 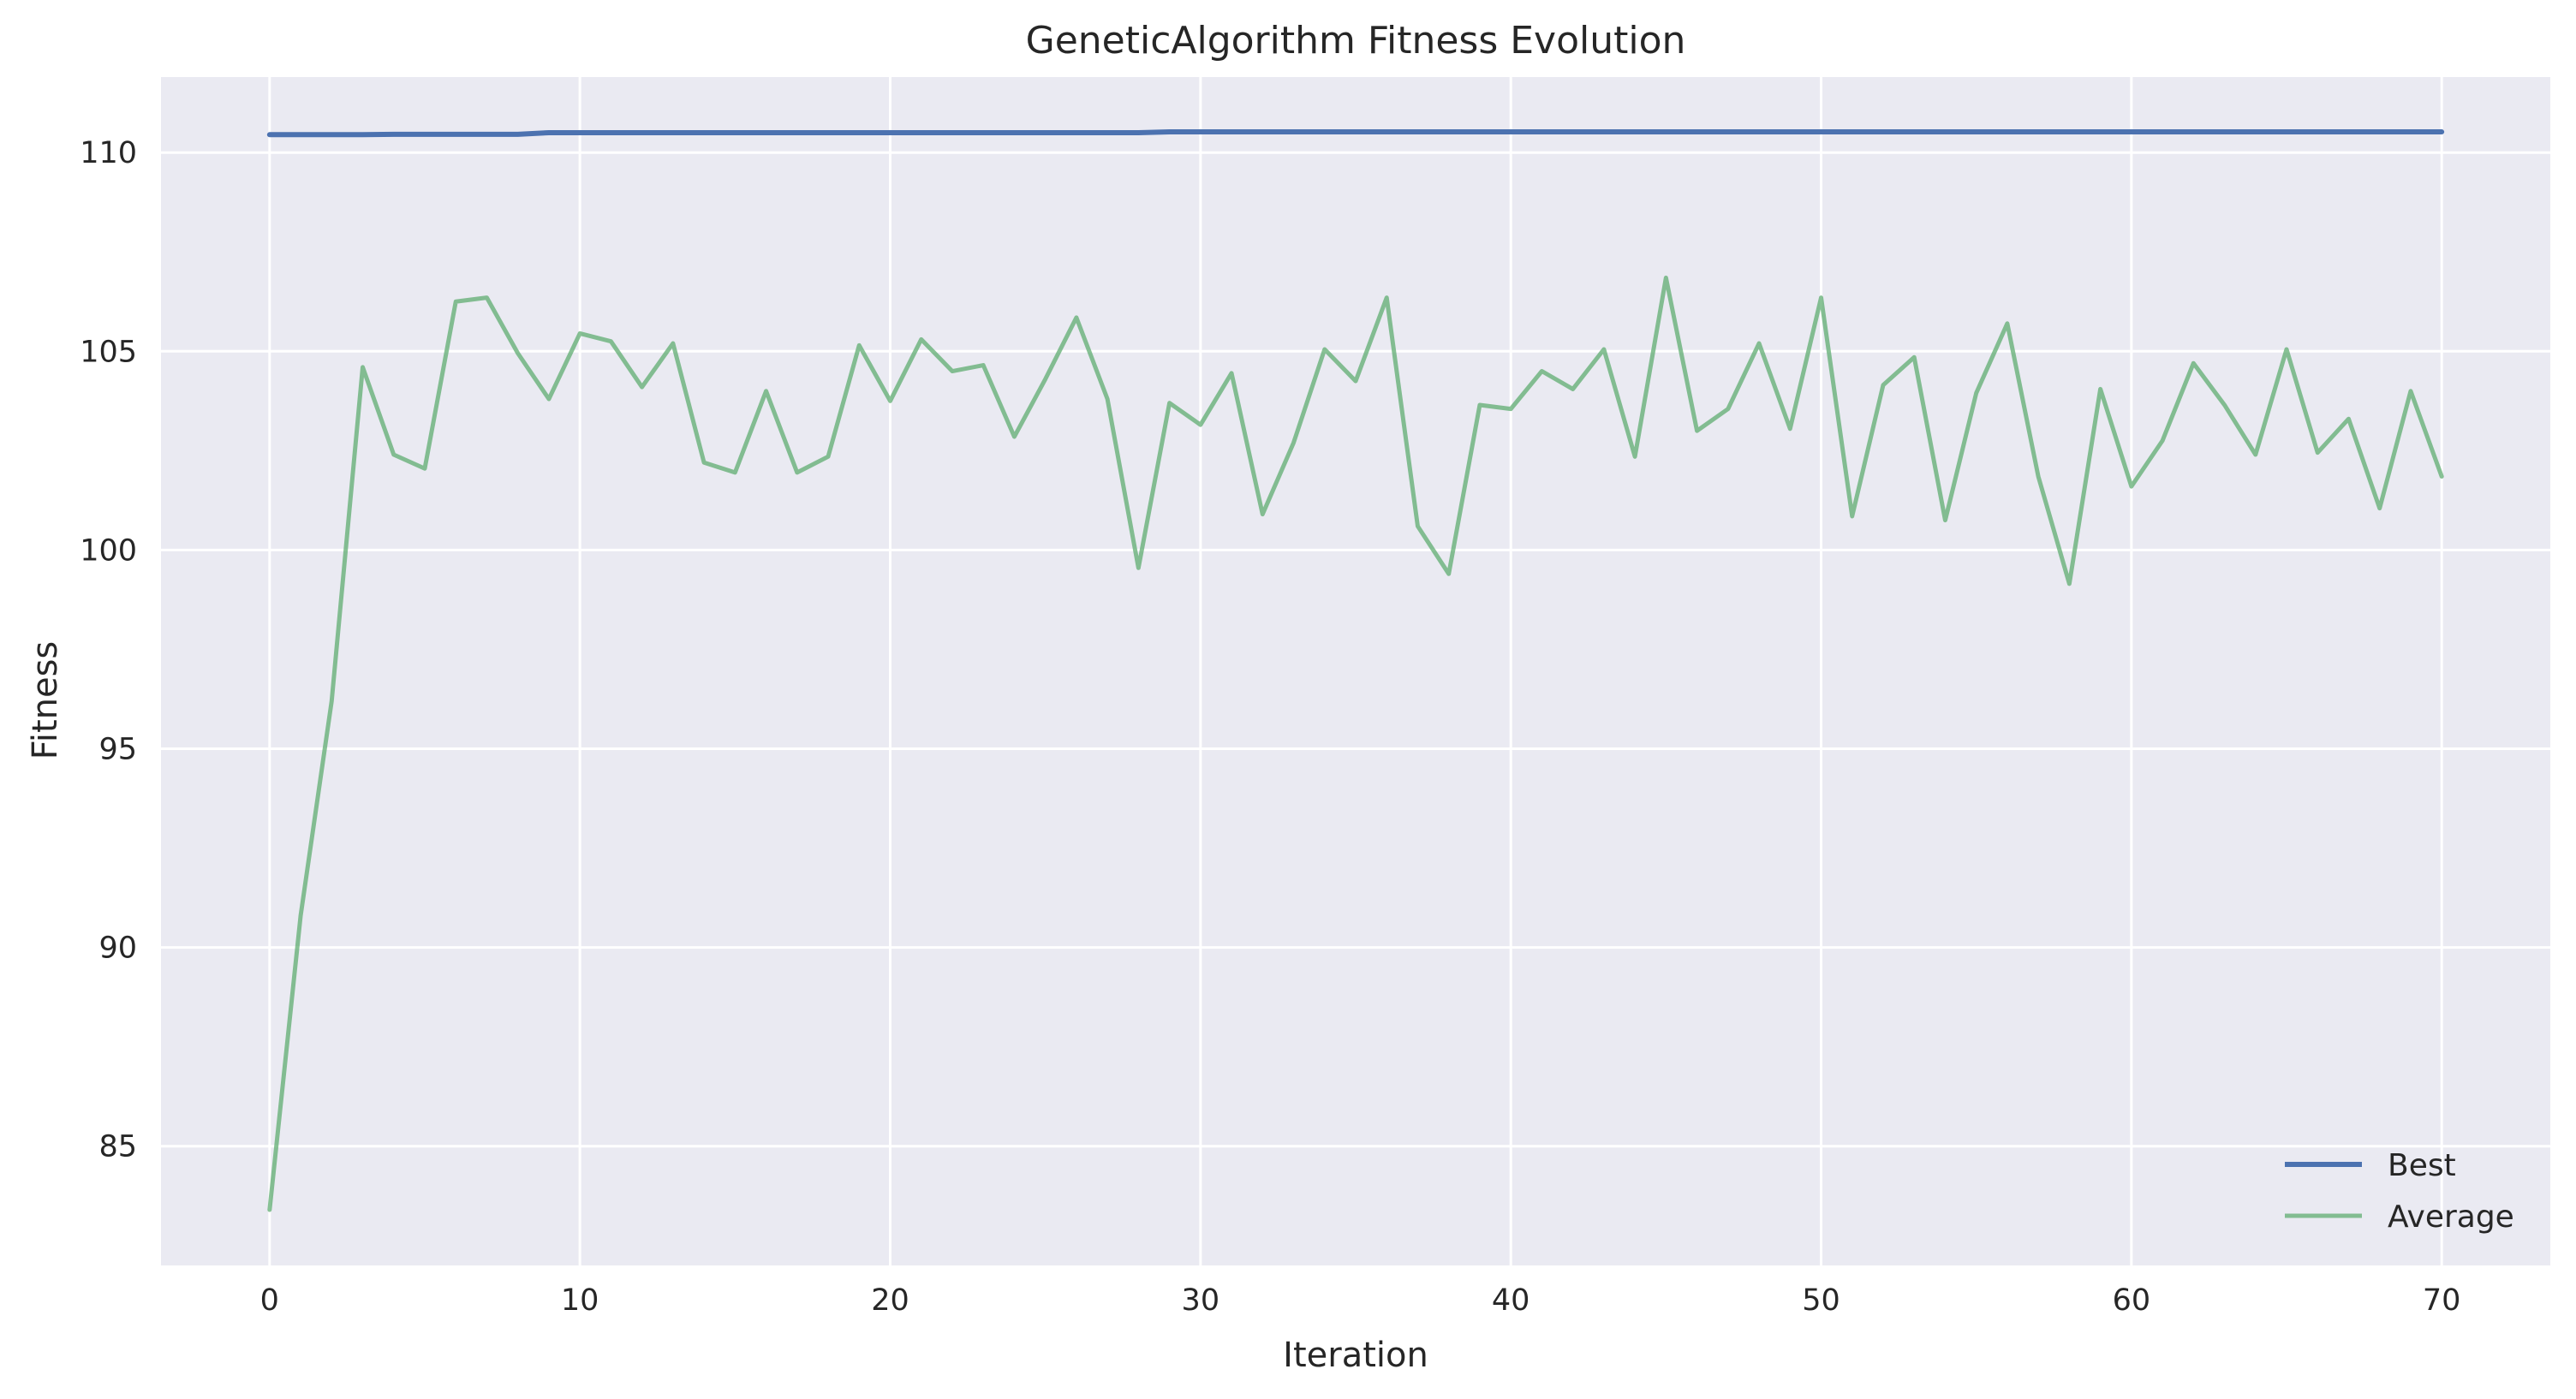 What do you see at coordinates (117, 1147) in the screenshot?
I see `y-tick-label: 85` at bounding box center [117, 1147].